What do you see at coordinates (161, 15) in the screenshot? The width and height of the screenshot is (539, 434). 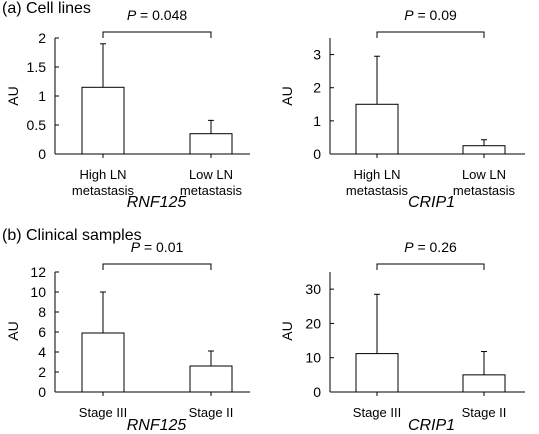 I see `p-value-text: = 0.048` at bounding box center [161, 15].